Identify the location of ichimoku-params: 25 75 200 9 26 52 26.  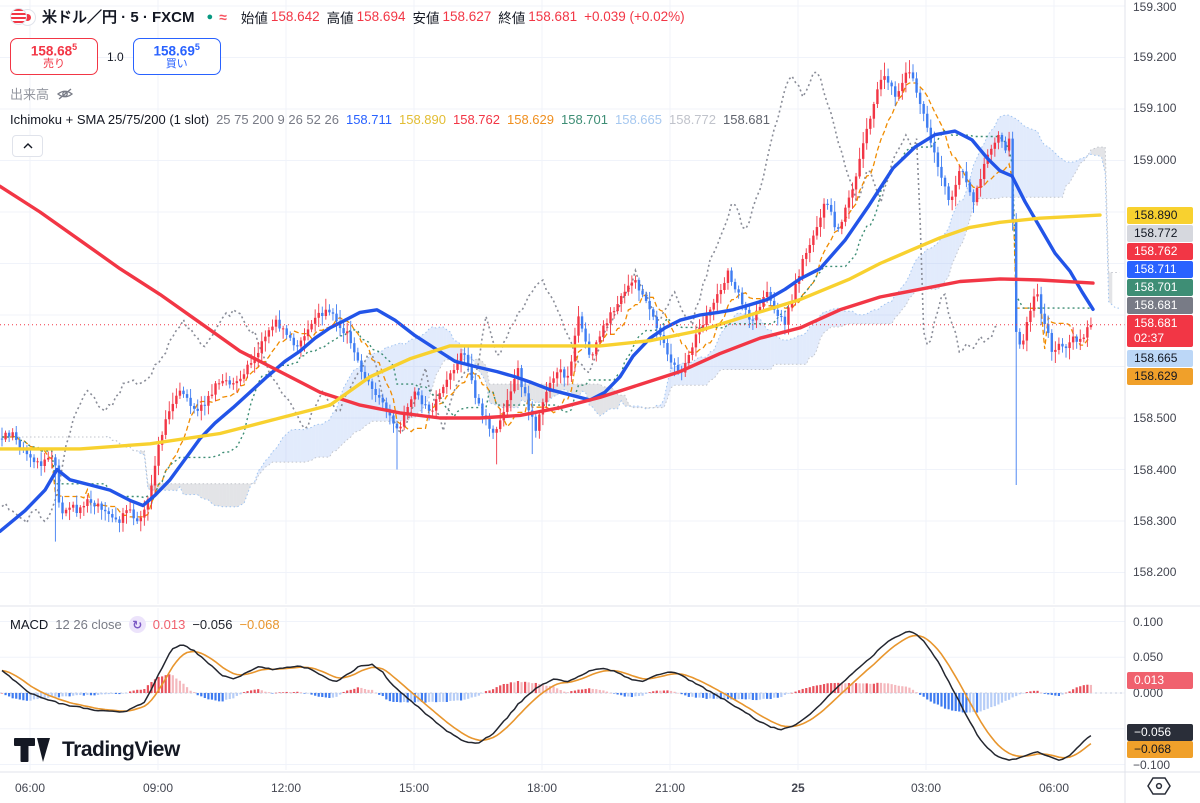
(277, 119).